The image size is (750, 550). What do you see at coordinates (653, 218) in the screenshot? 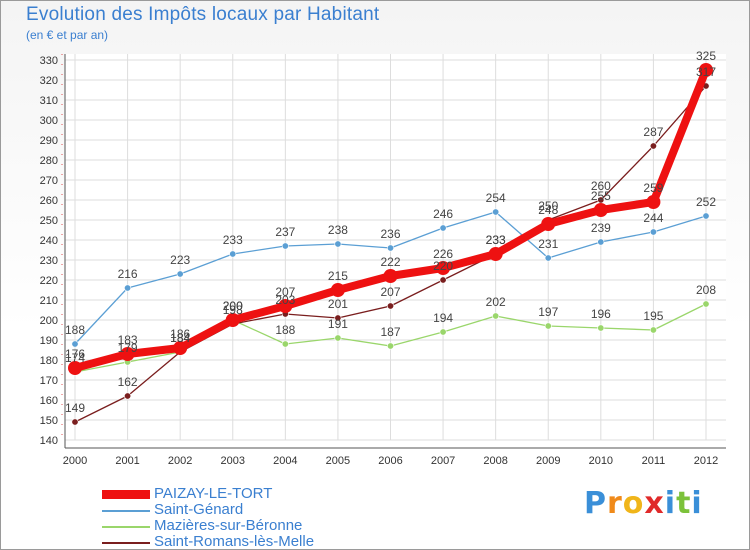
I see `data-label: 244` at bounding box center [653, 218].